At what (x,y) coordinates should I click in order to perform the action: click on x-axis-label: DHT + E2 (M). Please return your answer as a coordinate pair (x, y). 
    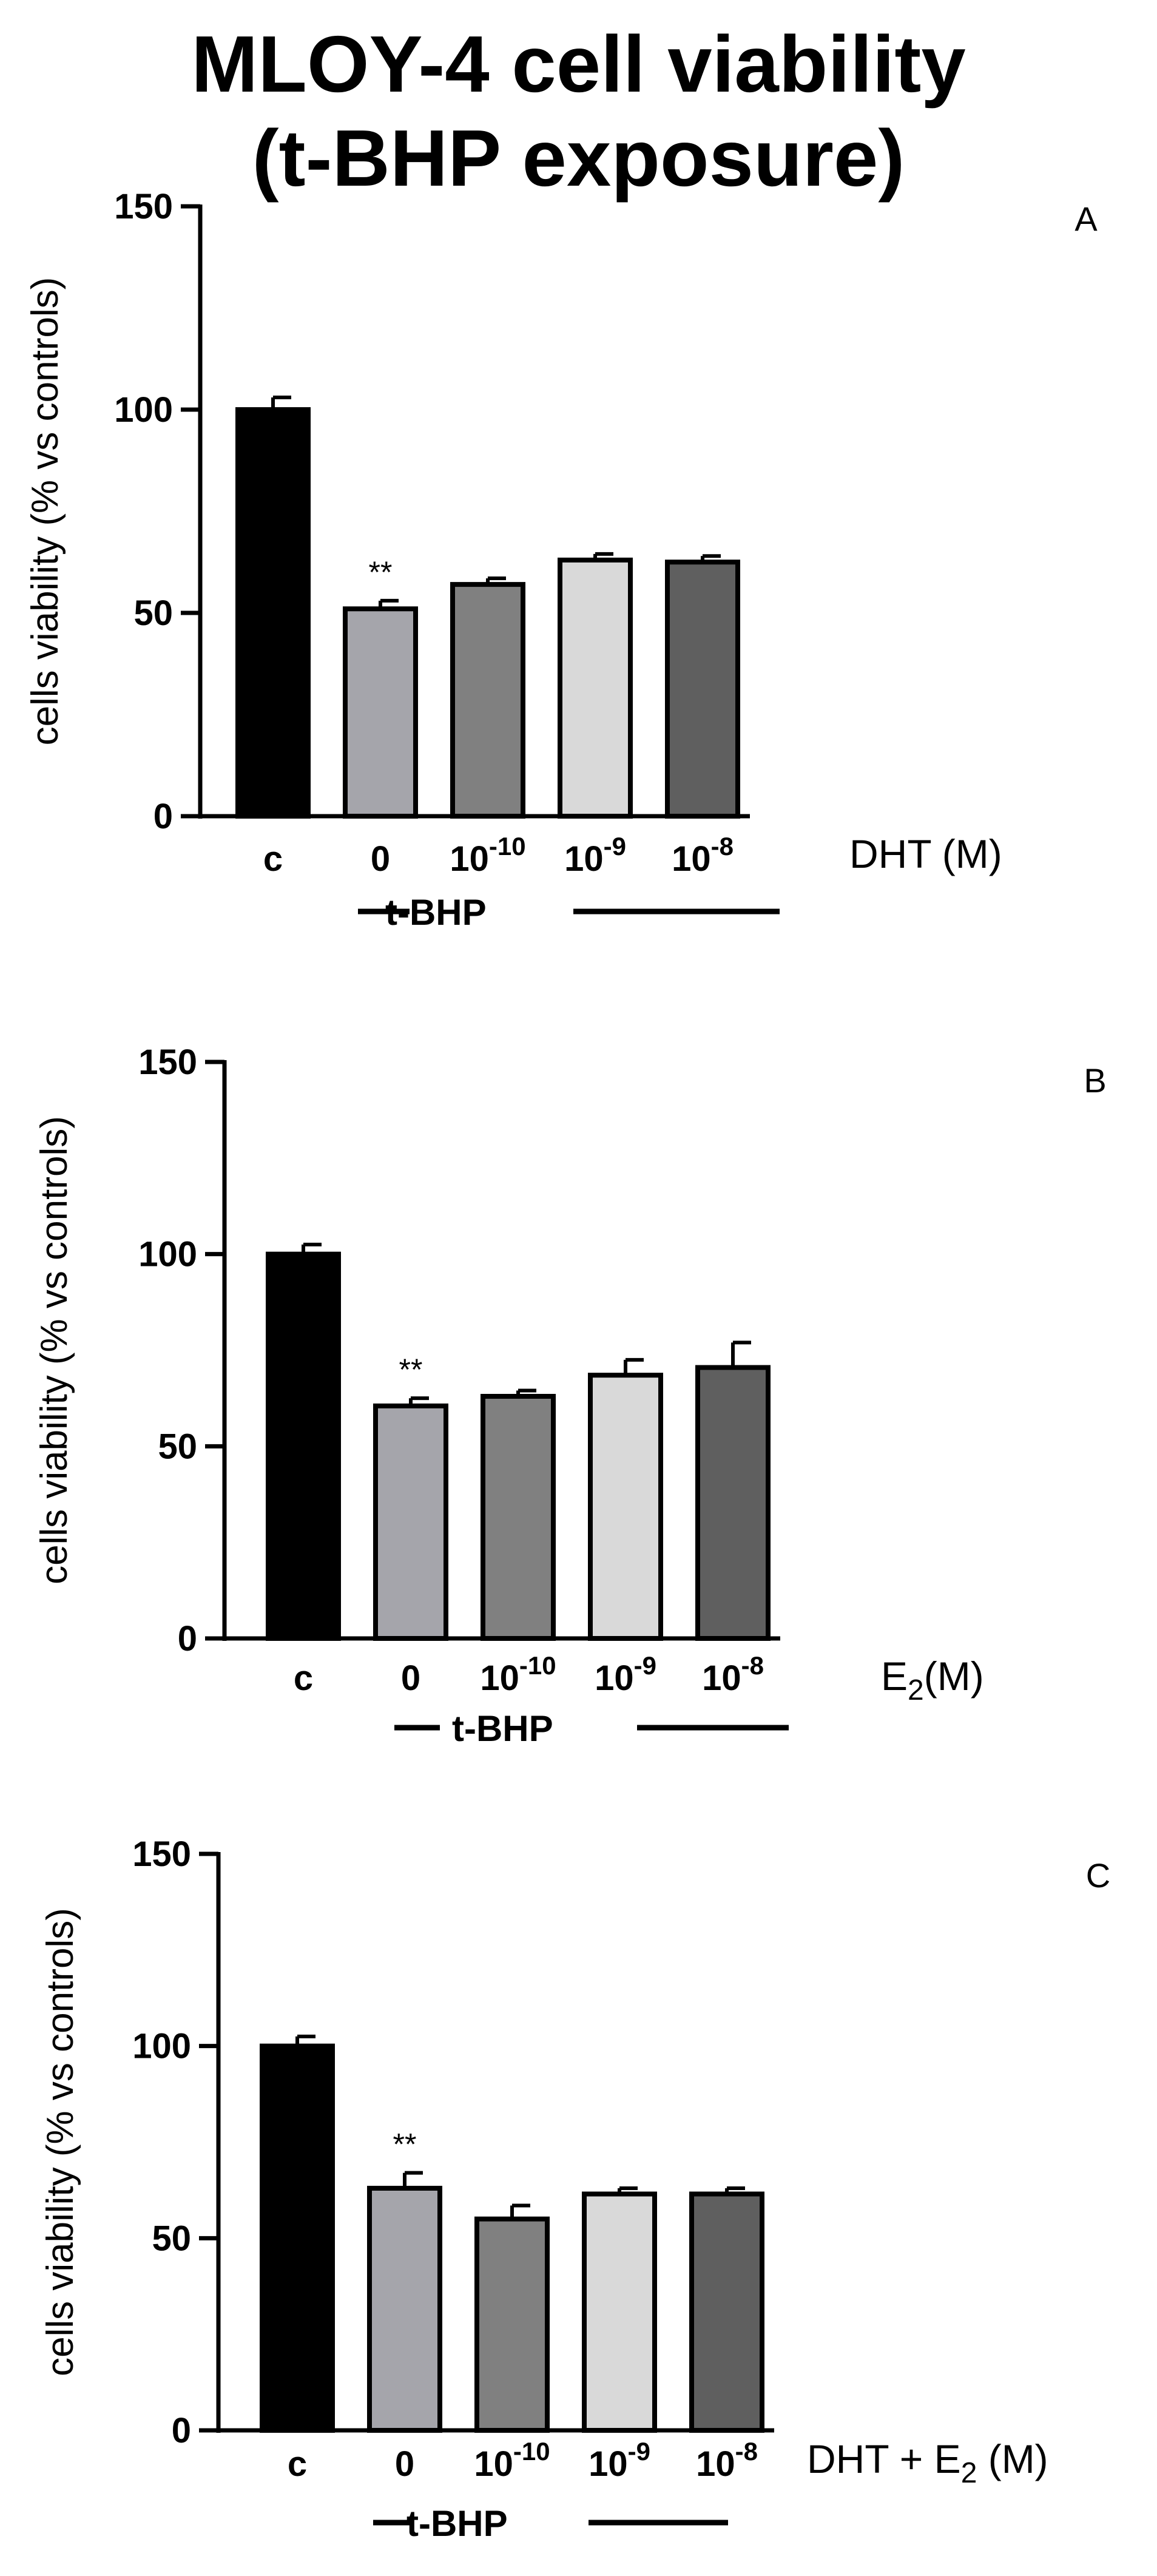
    Looking at the image, I should click on (927, 2462).